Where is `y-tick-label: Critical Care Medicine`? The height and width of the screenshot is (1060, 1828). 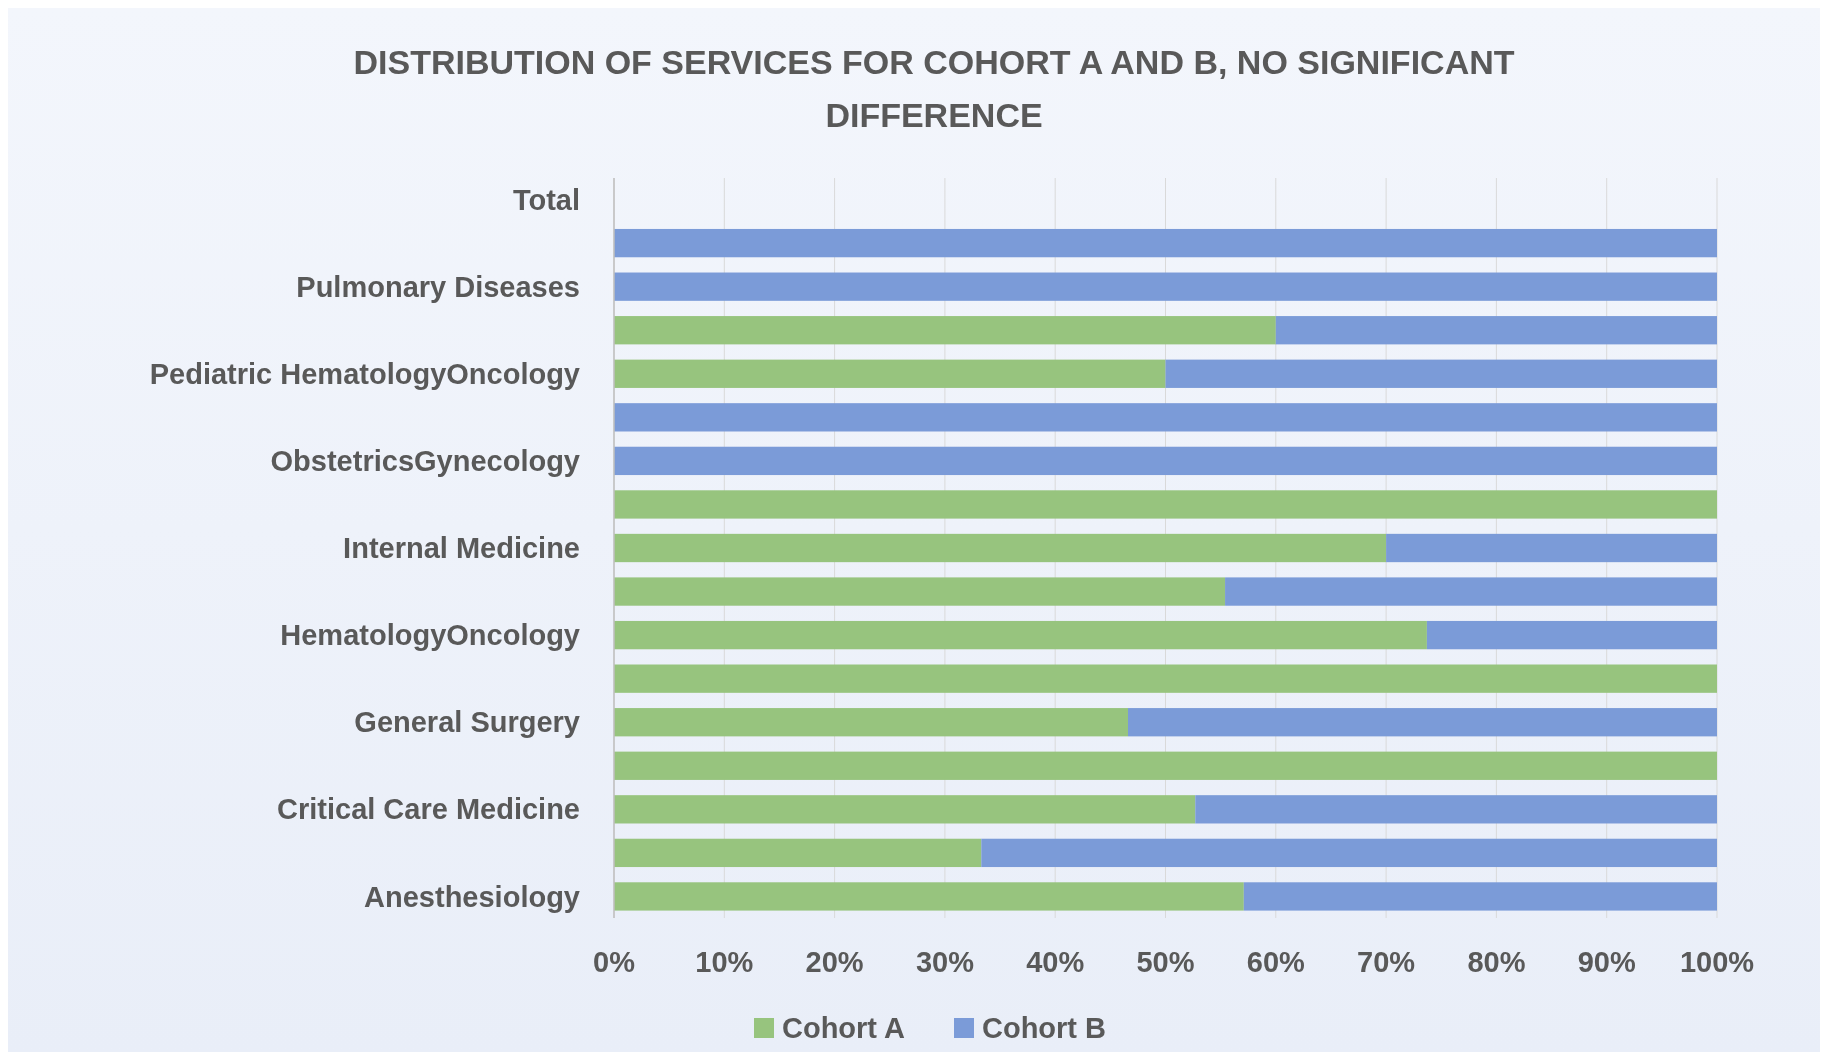
y-tick-label: Critical Care Medicine is located at coordinates (428, 809).